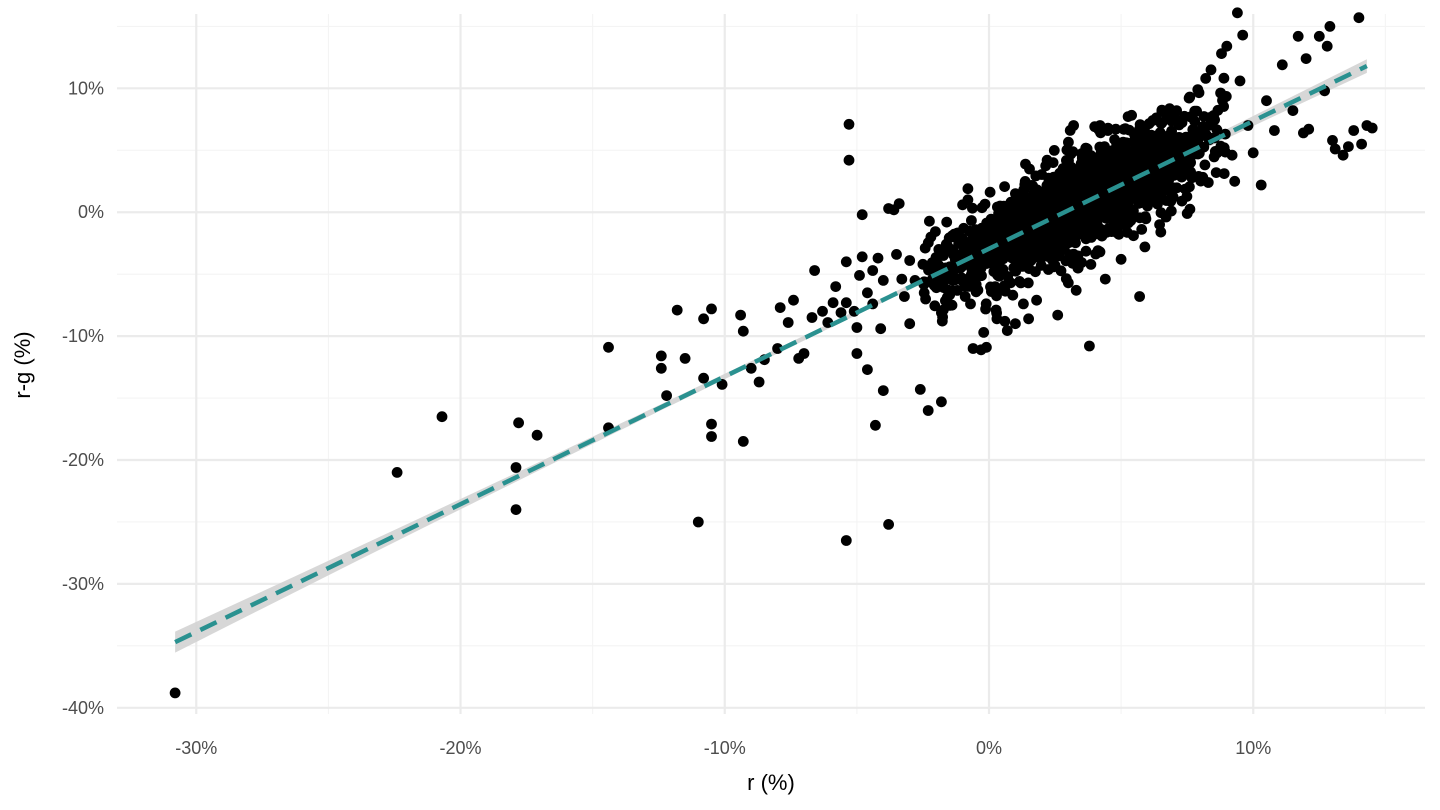 The height and width of the screenshot is (810, 1440). What do you see at coordinates (22, 364) in the screenshot?
I see `y-axis-title: r-g (%)` at bounding box center [22, 364].